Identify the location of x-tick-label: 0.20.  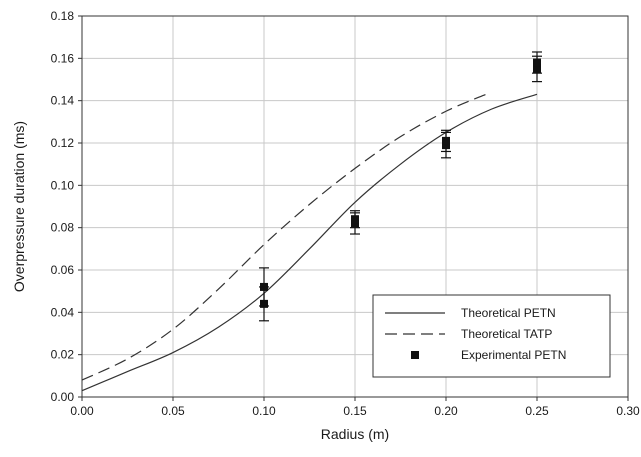
(446, 411).